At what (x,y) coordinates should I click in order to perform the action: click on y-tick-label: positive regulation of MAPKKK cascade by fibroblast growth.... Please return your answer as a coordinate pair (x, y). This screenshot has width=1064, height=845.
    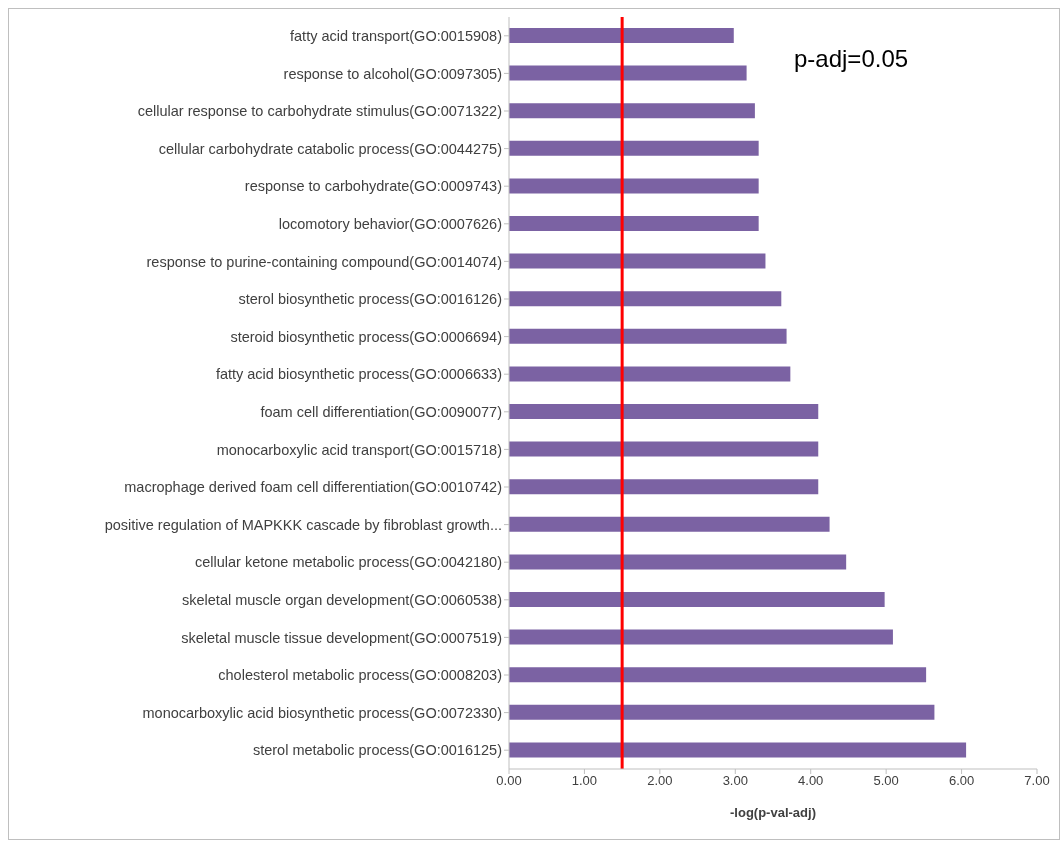
    Looking at the image, I should click on (303, 524).